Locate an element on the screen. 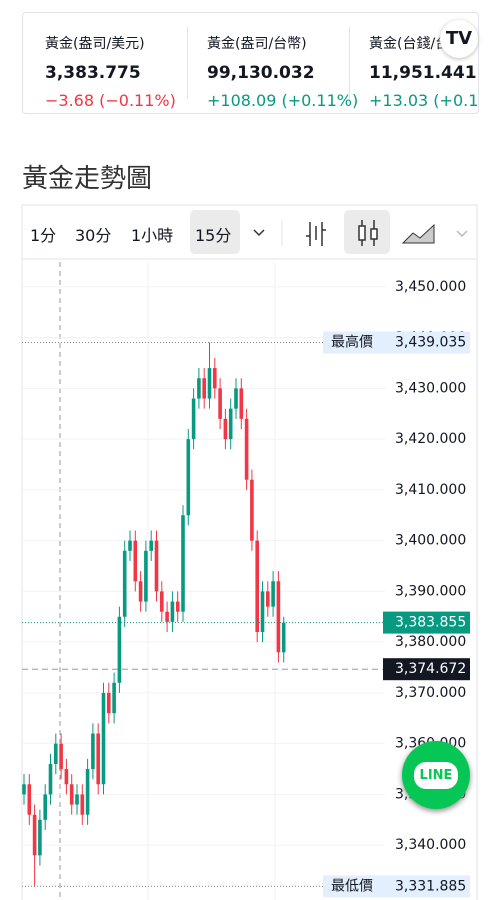 The image size is (499, 900). marker-label: 最低價 is located at coordinates (352, 885).